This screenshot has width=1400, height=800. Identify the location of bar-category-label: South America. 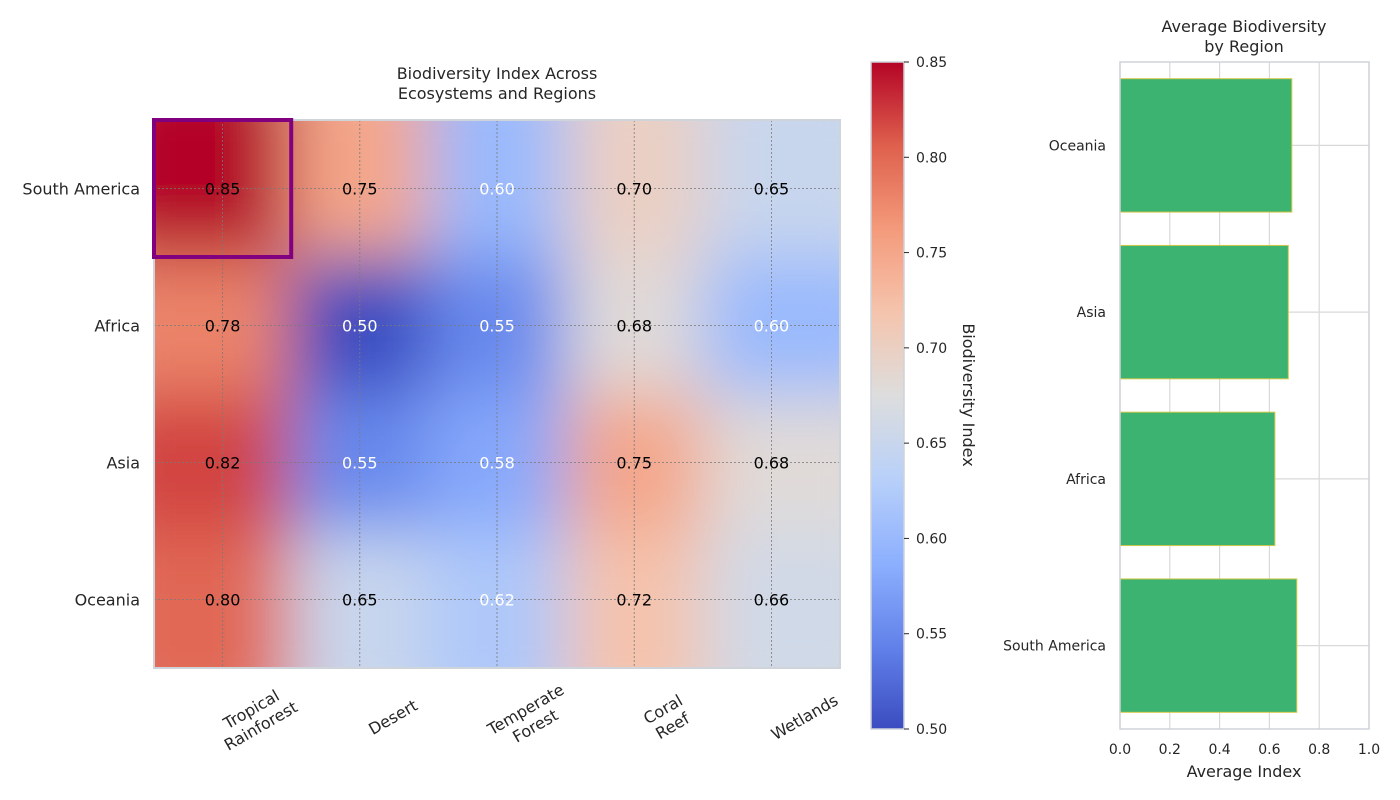
(1054, 647).